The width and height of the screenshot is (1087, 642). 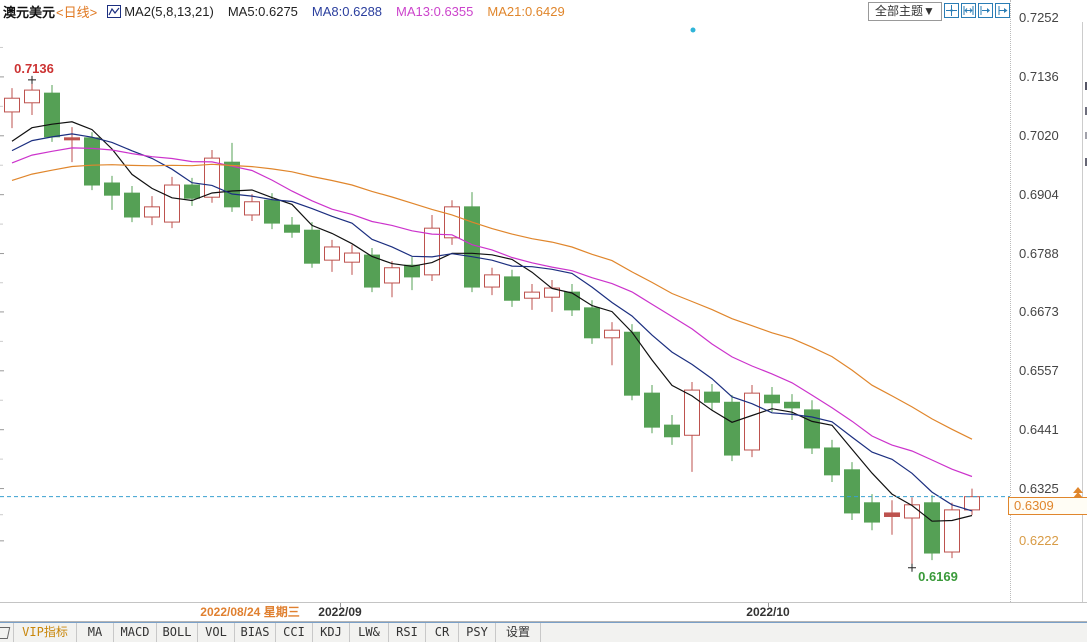 I want to click on period-label: <日线>, so click(x=77, y=12).